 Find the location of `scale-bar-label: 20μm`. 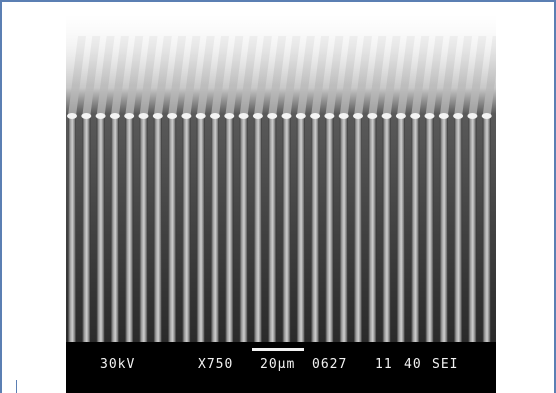

scale-bar-label: 20μm is located at coordinates (278, 364).